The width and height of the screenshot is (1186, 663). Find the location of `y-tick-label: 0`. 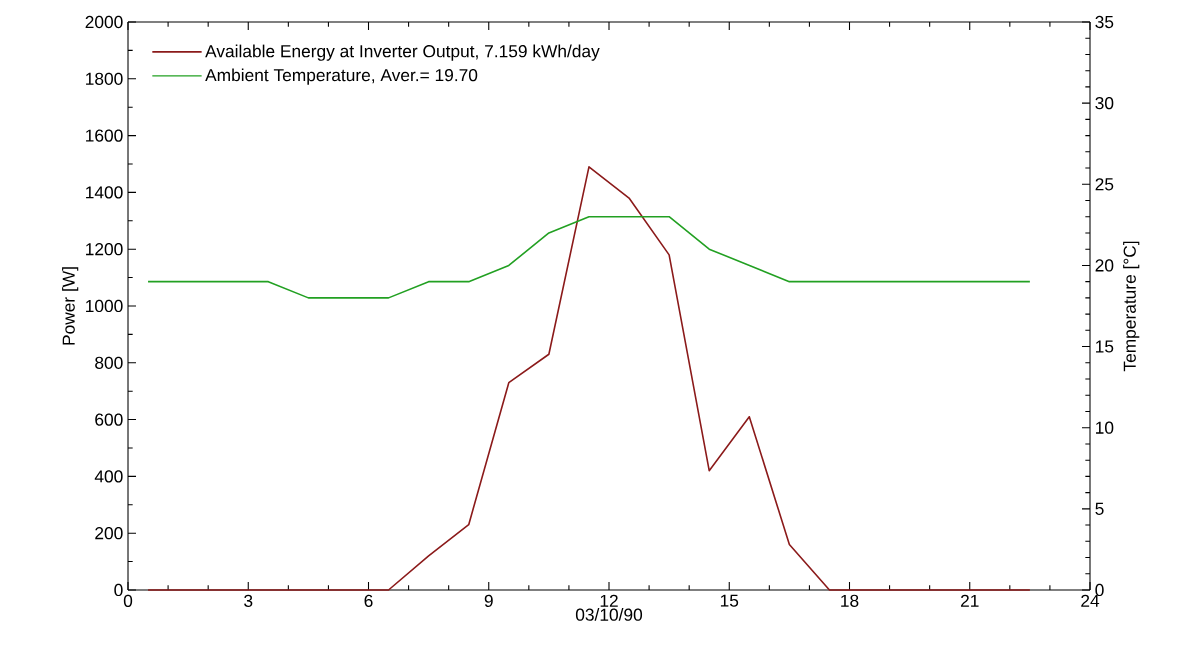

y-tick-label: 0 is located at coordinates (118, 590).